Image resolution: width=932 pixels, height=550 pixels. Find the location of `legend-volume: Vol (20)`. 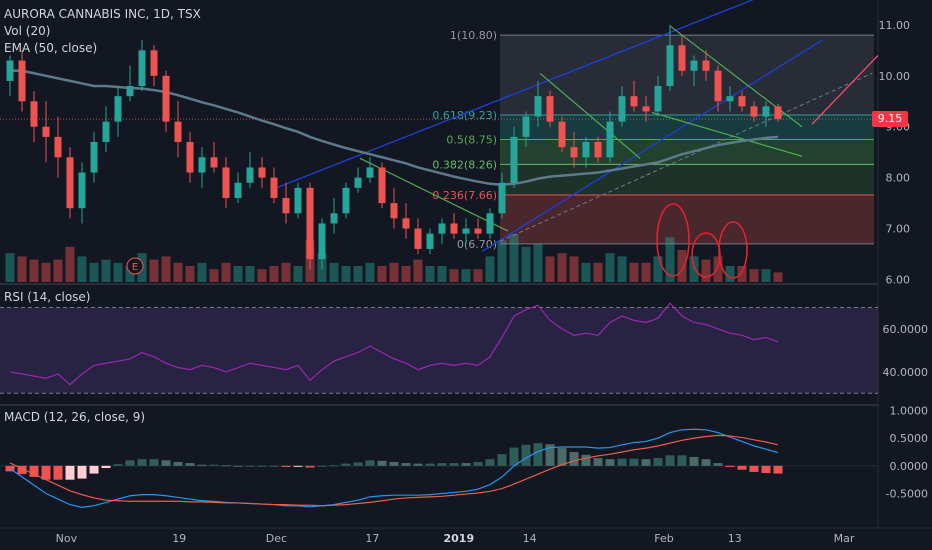

legend-volume: Vol (20) is located at coordinates (27, 31).